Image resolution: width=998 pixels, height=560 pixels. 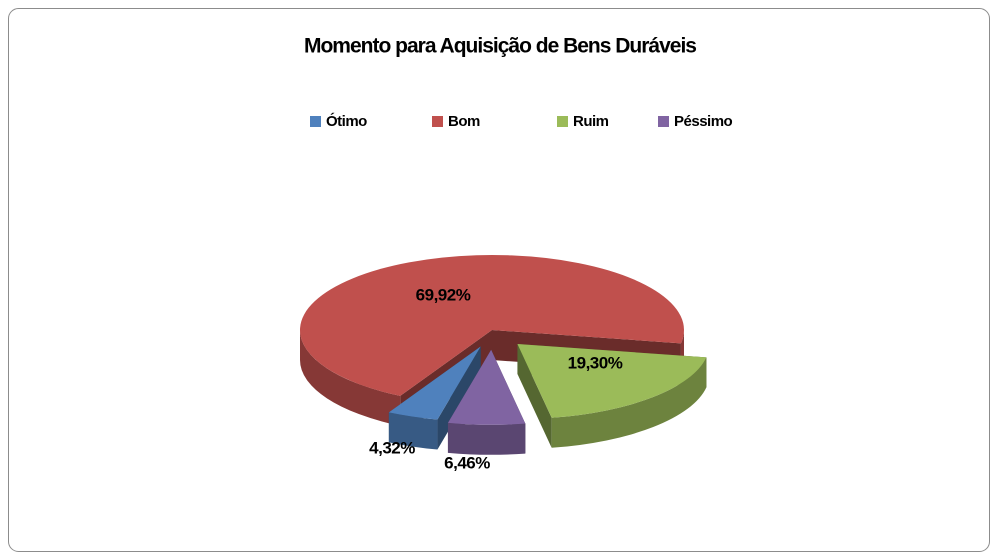 I want to click on legend-label: Péssimo, so click(x=703, y=121).